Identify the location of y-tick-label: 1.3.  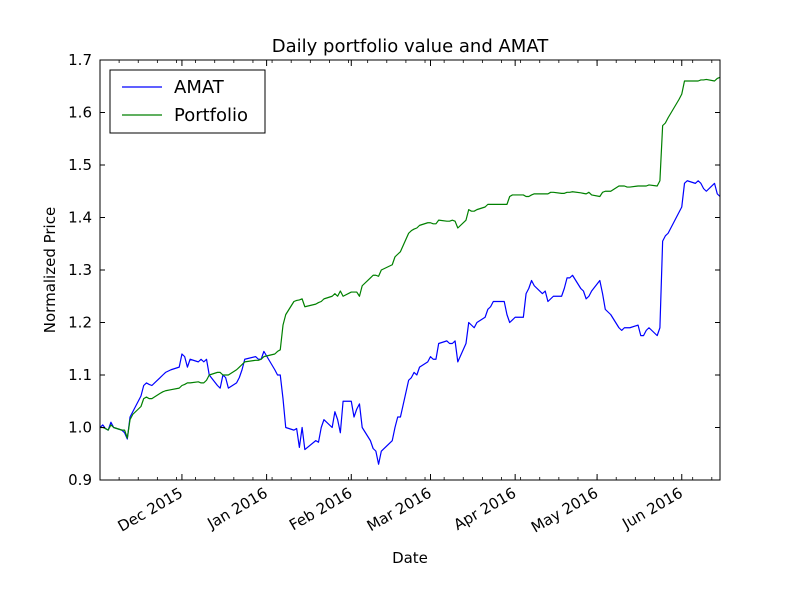
(80, 270).